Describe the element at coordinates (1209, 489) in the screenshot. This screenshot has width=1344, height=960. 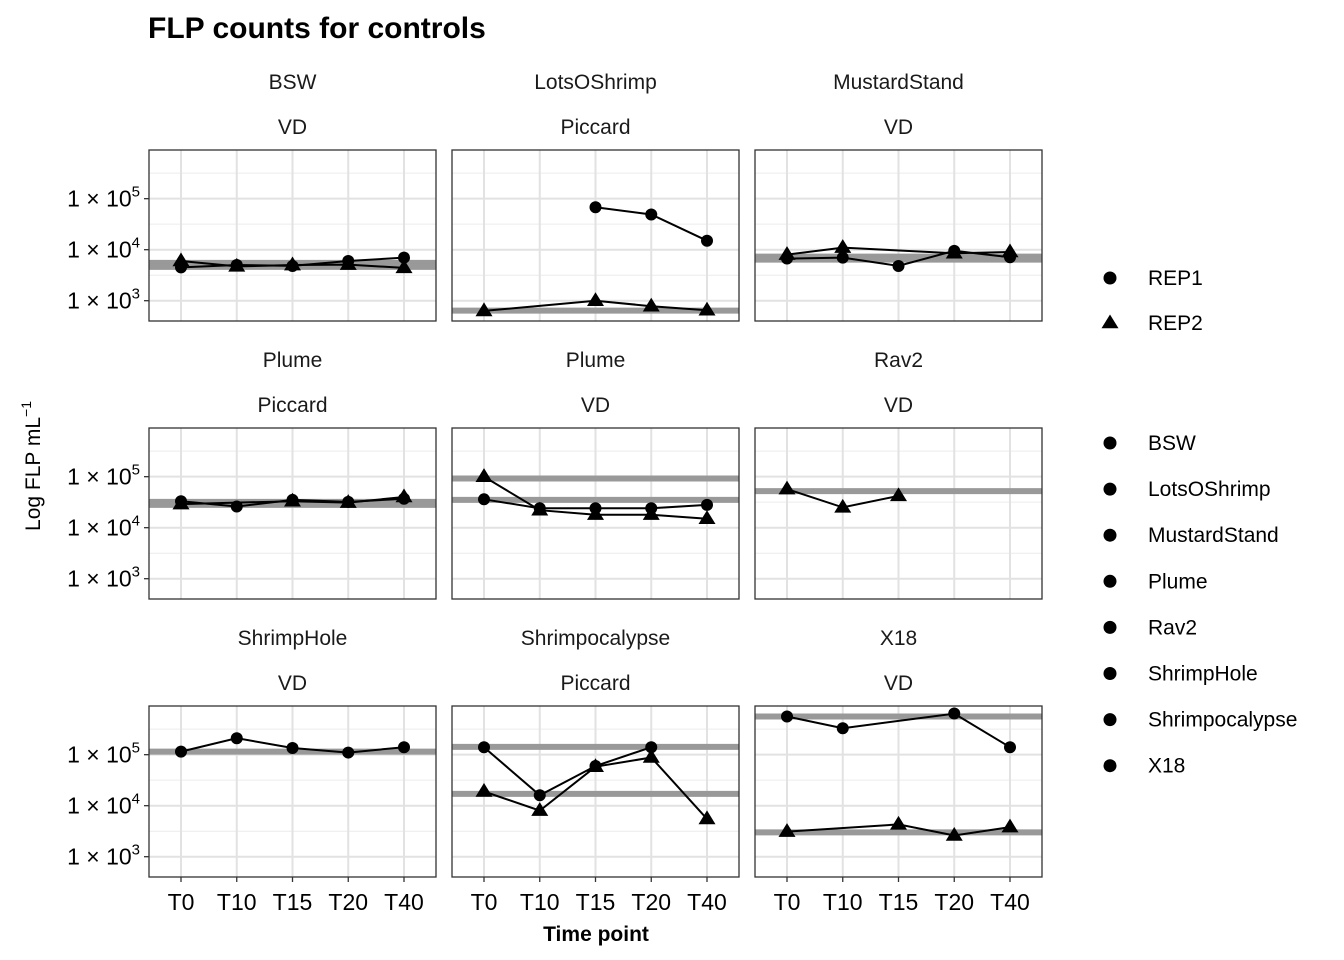
I see `legend-label-site: LotsOShrimp` at that location.